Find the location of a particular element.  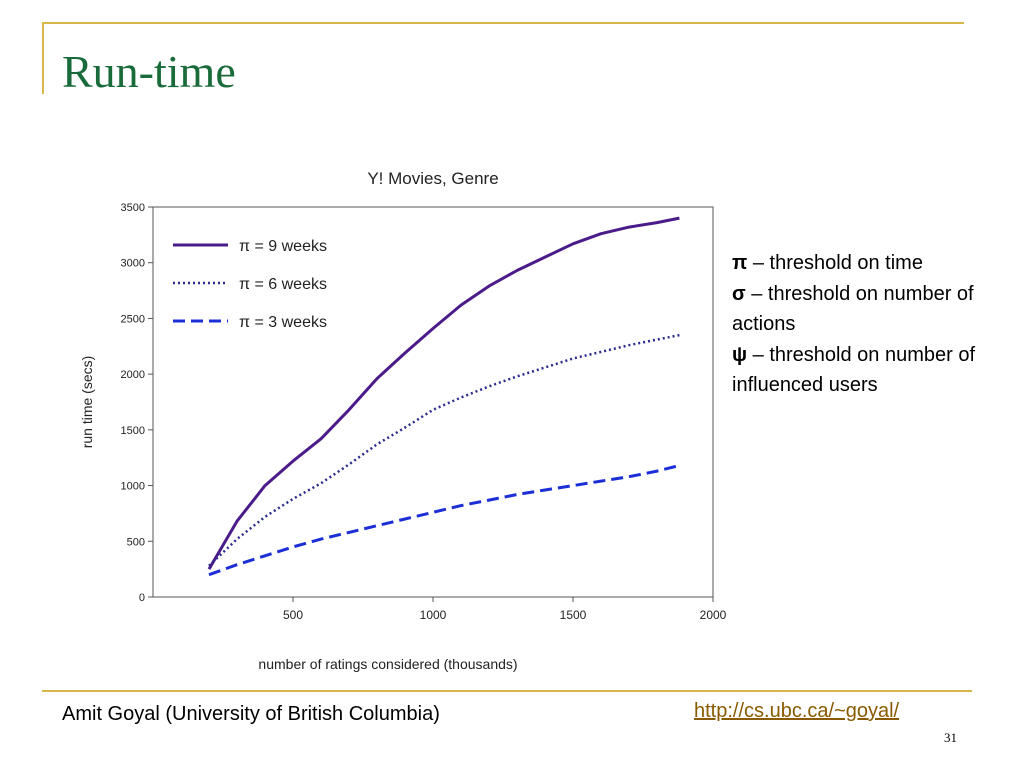

y-tick-label: 2500 is located at coordinates (133, 319).